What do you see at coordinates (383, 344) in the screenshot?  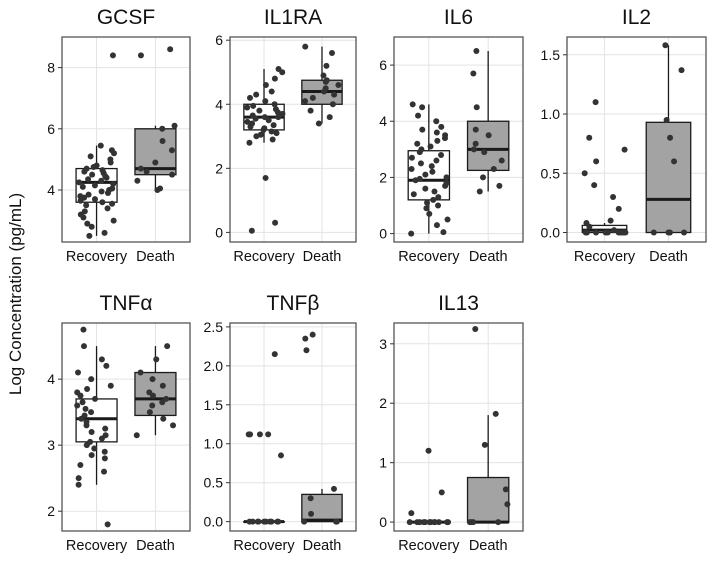 I see `y-tick-label: 3` at bounding box center [383, 344].